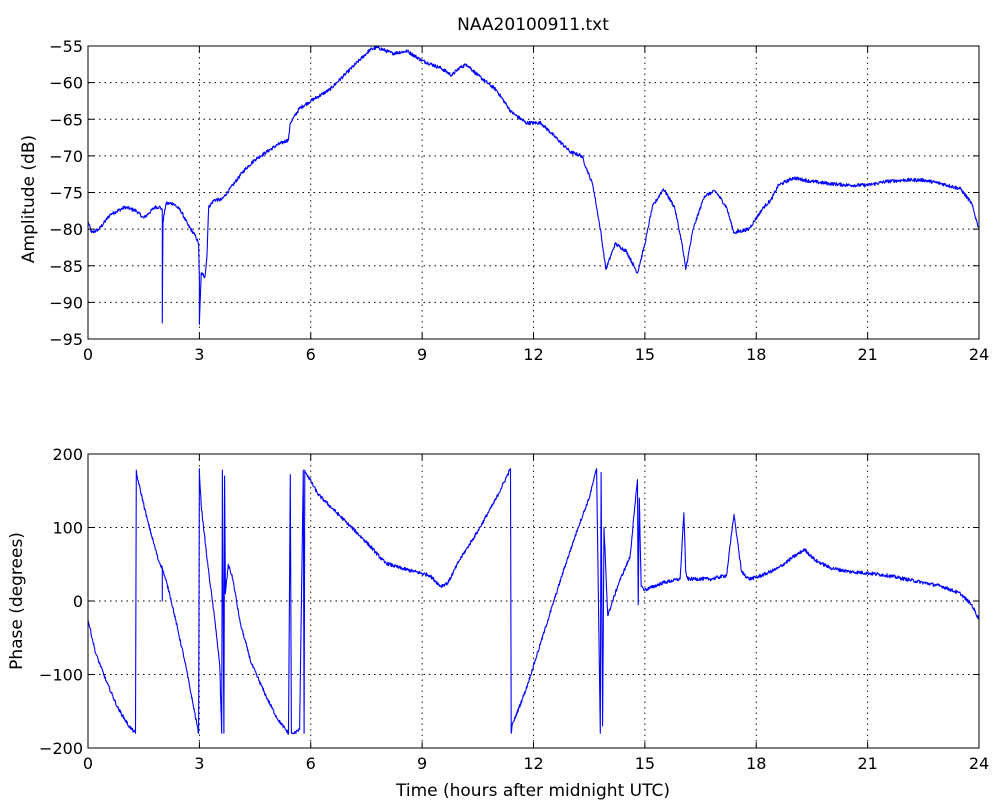 This screenshot has width=998, height=811. Describe the element at coordinates (756, 354) in the screenshot. I see `amplitude-x-tick-label: 18` at that location.